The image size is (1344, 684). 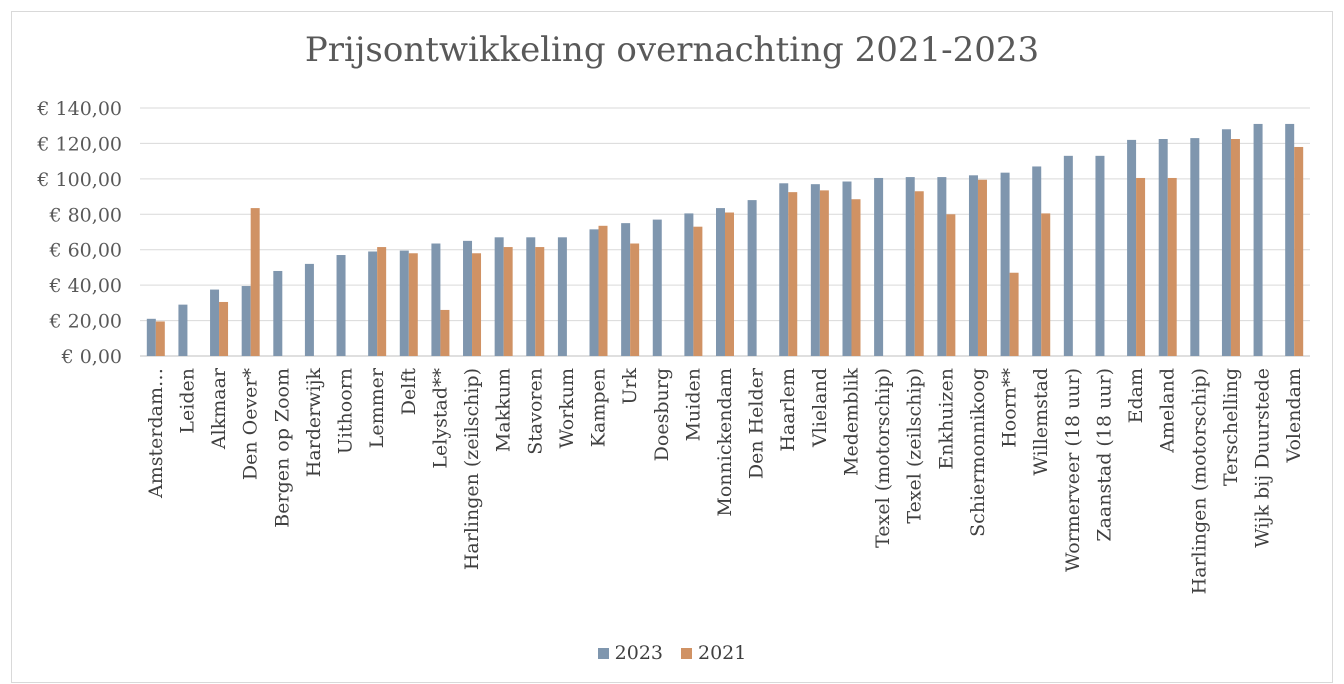 I want to click on bar-2023-Edam, so click(x=1132, y=247).